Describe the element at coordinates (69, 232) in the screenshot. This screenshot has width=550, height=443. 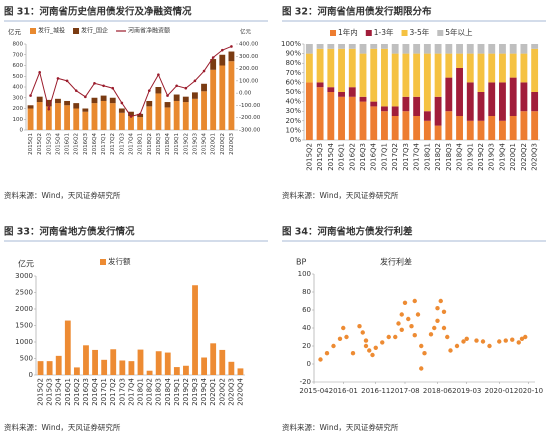
I see `panel-title: 图 33：河南省地方债发行情况` at that location.